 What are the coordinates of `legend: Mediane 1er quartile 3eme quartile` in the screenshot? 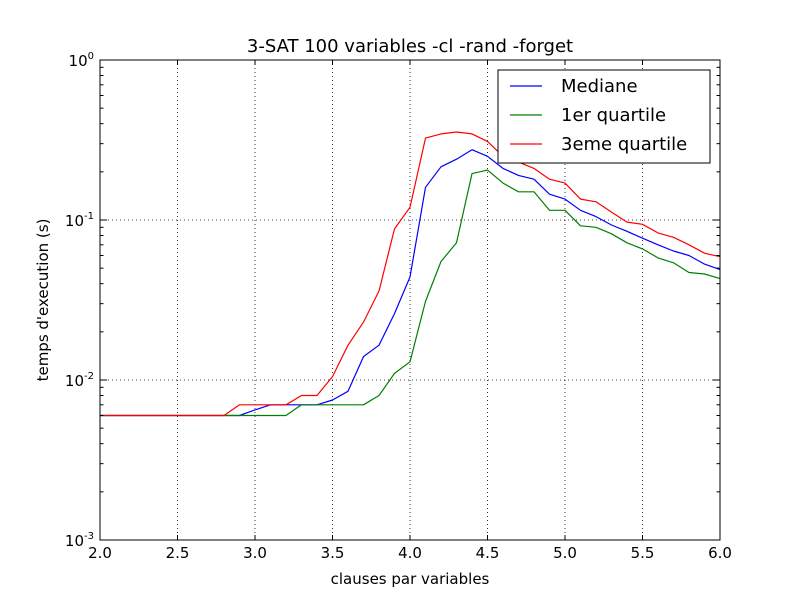 It's located at (604, 116).